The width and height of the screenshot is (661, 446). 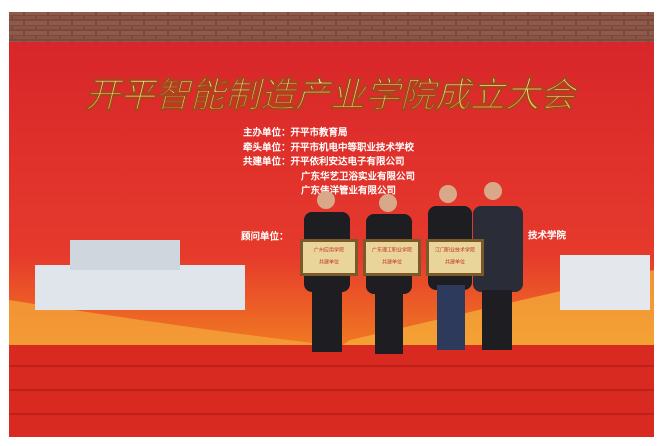 I want to click on banner-title: 开平智能制造产业学院成立大会, so click(x=332, y=96).